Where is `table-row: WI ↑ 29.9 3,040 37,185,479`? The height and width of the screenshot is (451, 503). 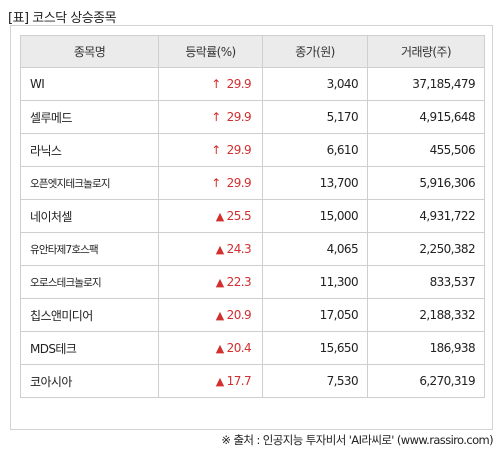
table-row: WI ↑ 29.9 3,040 37,185,479 is located at coordinates (252, 84).